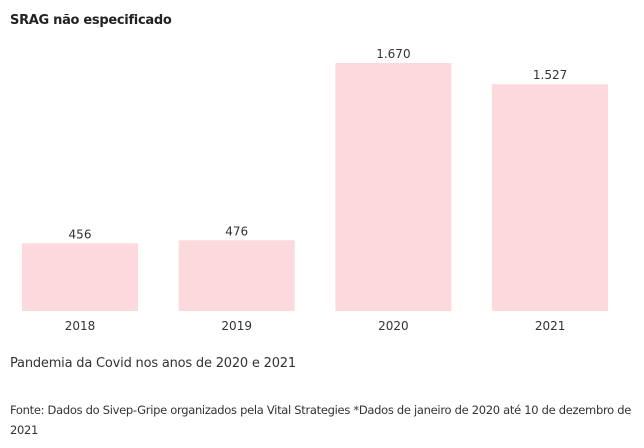 This screenshot has width=644, height=448. Describe the element at coordinates (393, 187) in the screenshot. I see `bar-2020` at that location.